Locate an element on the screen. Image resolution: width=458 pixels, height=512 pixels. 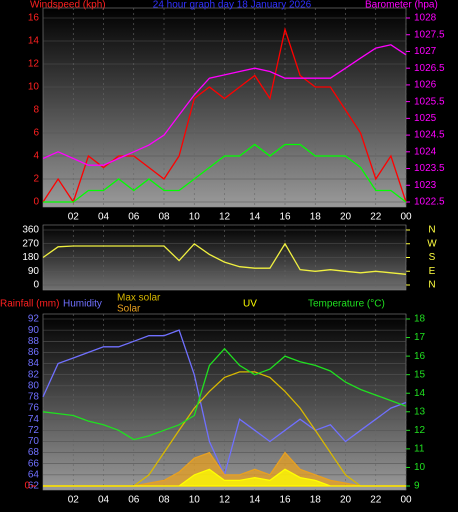
y-tick-label: 80 is located at coordinates (34, 385).